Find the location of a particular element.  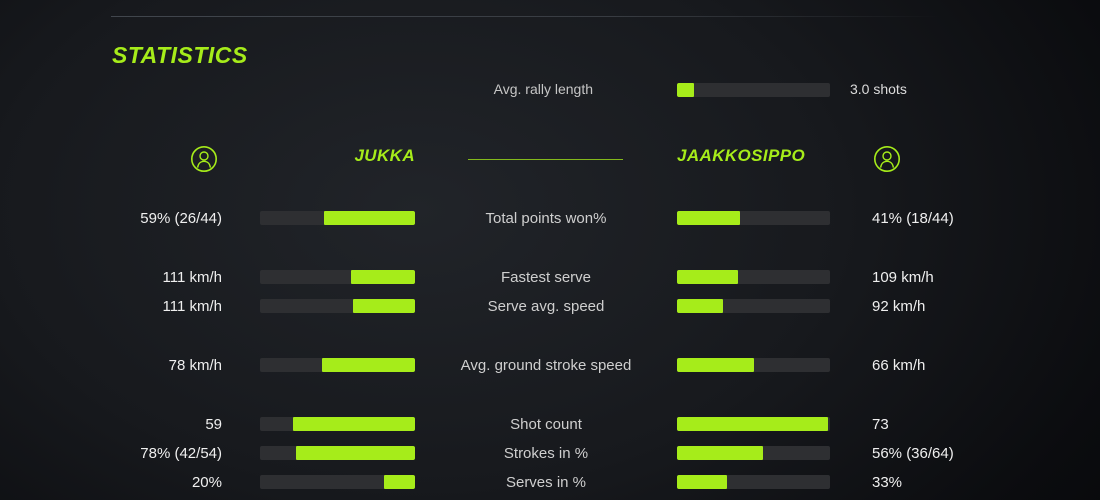

left-value: 20% is located at coordinates (206, 482).